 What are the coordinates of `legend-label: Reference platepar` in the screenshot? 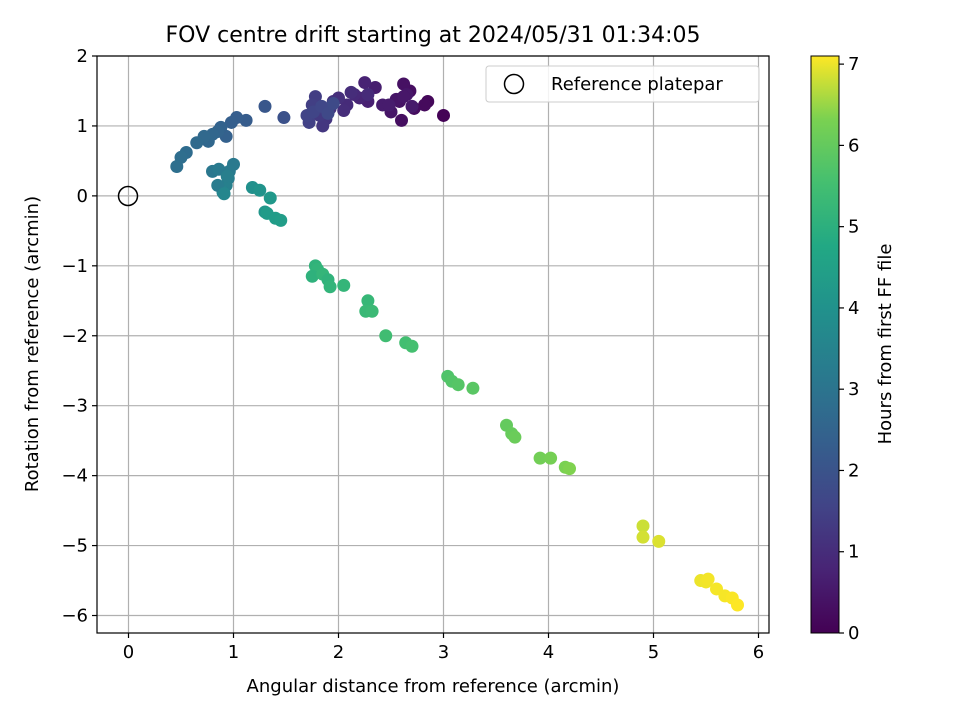 It's located at (637, 84).